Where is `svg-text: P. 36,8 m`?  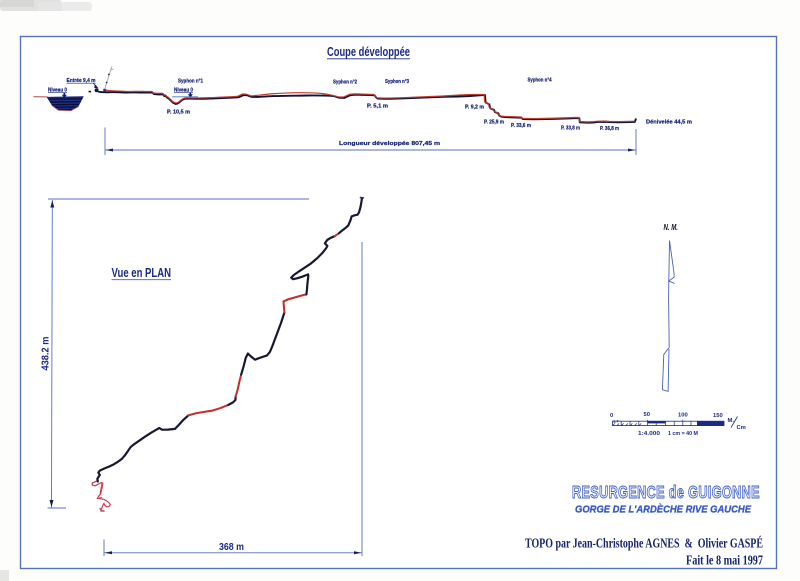
svg-text: P. 36,8 m is located at coordinates (609, 129).